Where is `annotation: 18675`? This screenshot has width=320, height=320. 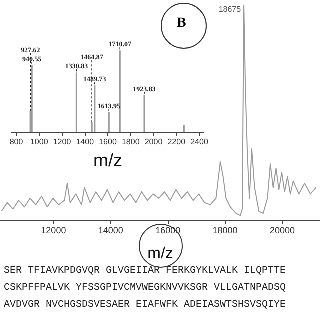
annotation: 18675 is located at coordinates (230, 9).